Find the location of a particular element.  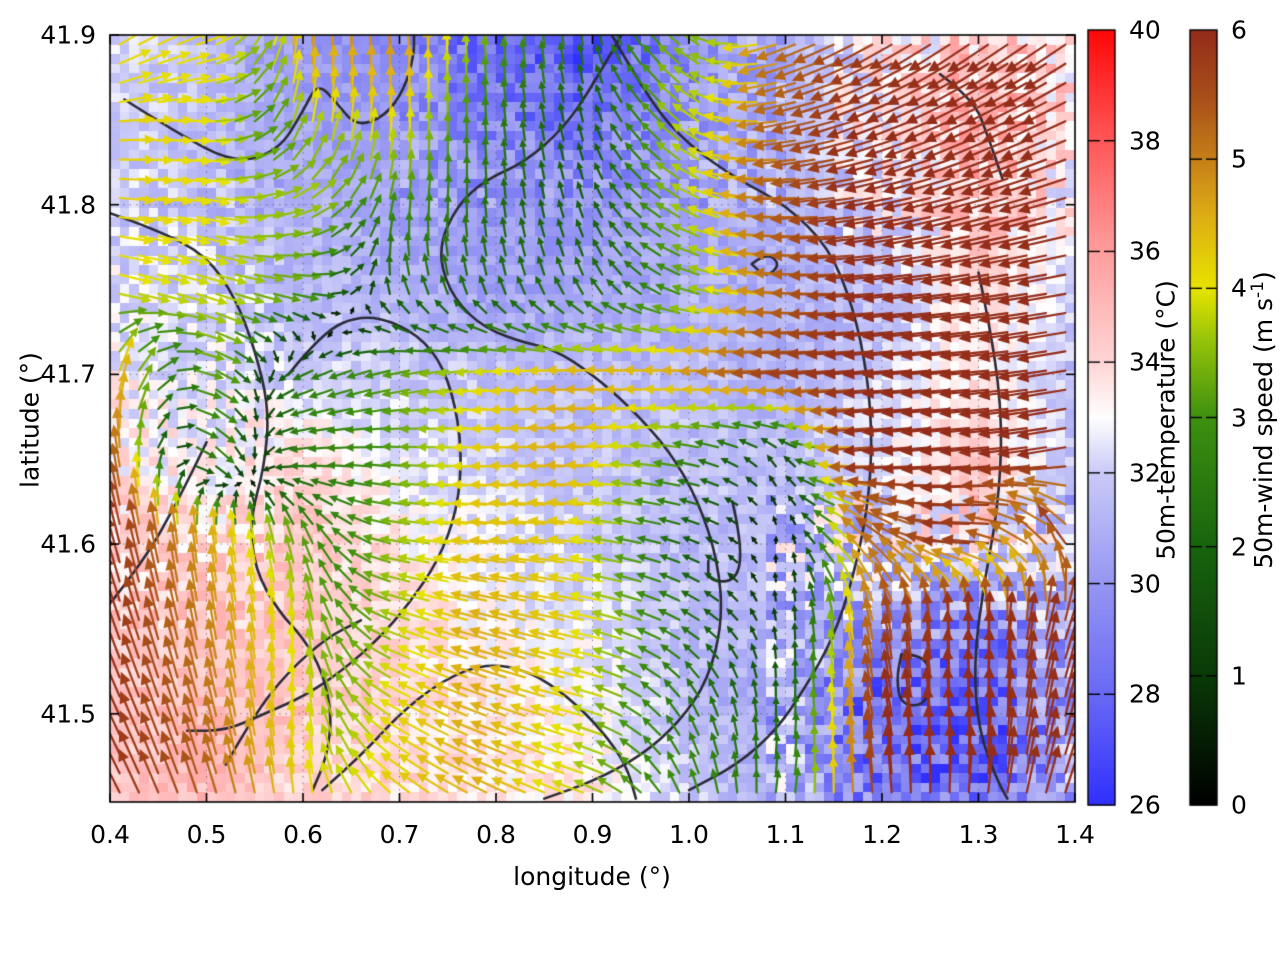

y-tick-label: 41.8 is located at coordinates (68, 205).